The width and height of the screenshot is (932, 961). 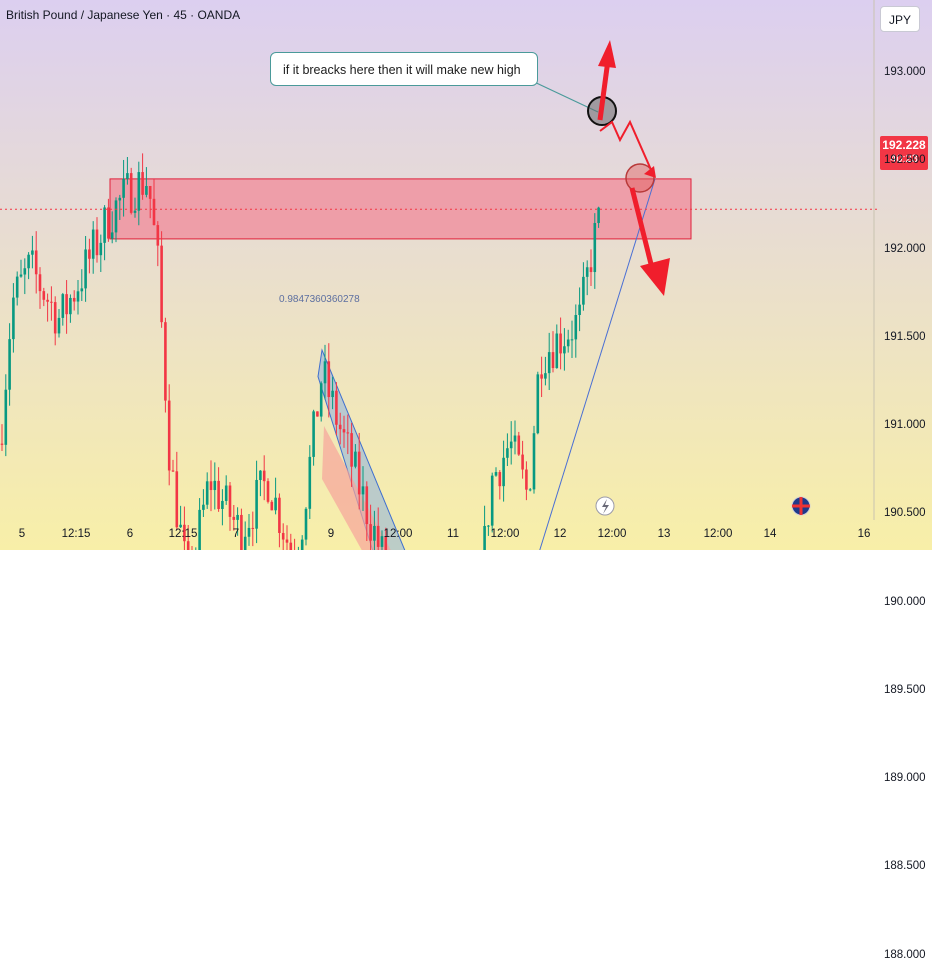 What do you see at coordinates (640, 178) in the screenshot?
I see `target-circle` at bounding box center [640, 178].